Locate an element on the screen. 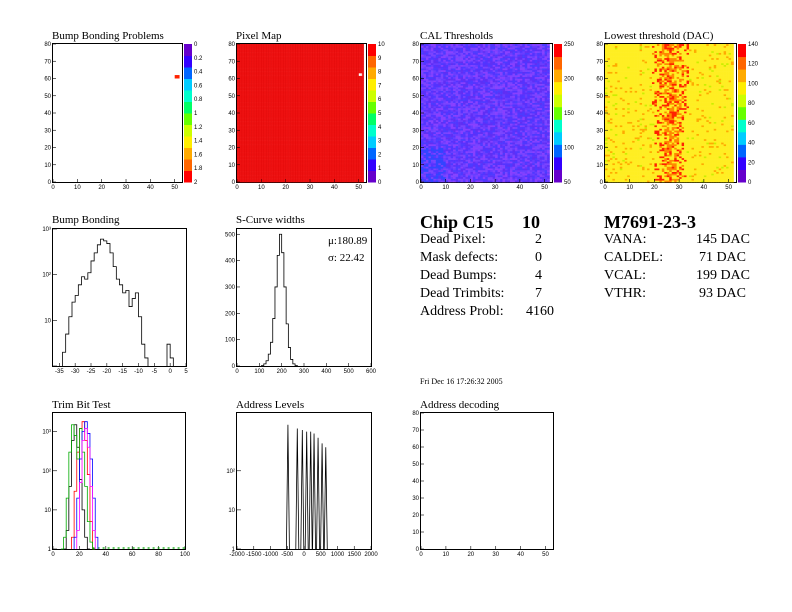 This screenshot has height=612, width=792. palette-cell is located at coordinates (372, 73).